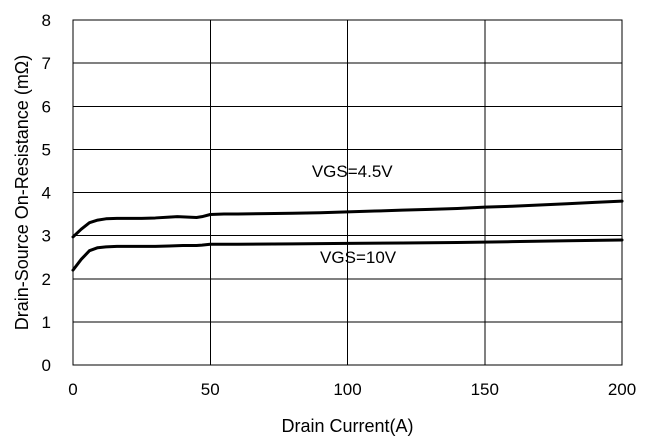 Image resolution: width=659 pixels, height=440 pixels. Describe the element at coordinates (46, 63) in the screenshot. I see `y-tick-label-7: 7` at that location.